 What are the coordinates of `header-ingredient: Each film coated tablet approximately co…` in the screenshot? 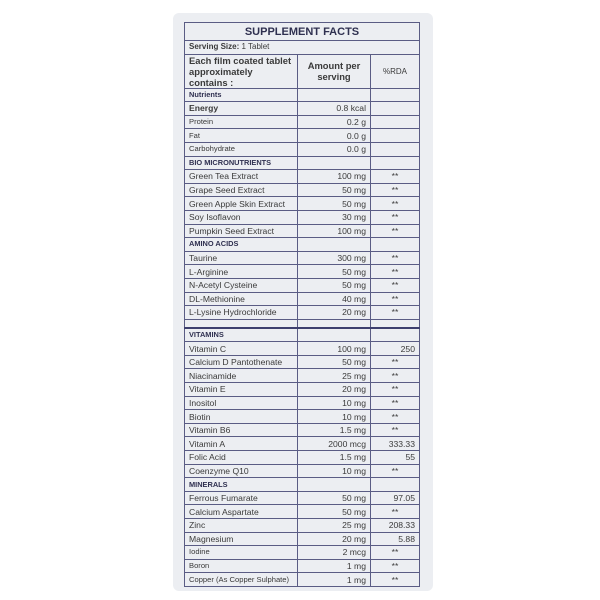 It's located at (241, 71).